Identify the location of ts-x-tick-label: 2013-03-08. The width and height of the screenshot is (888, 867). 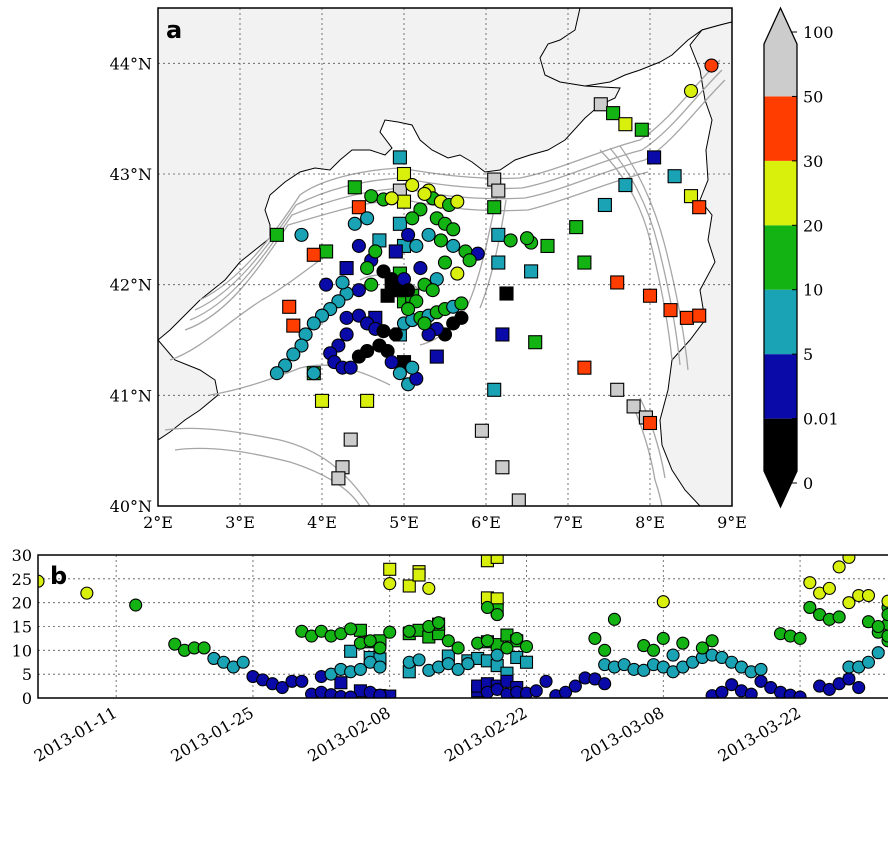
(622, 734).